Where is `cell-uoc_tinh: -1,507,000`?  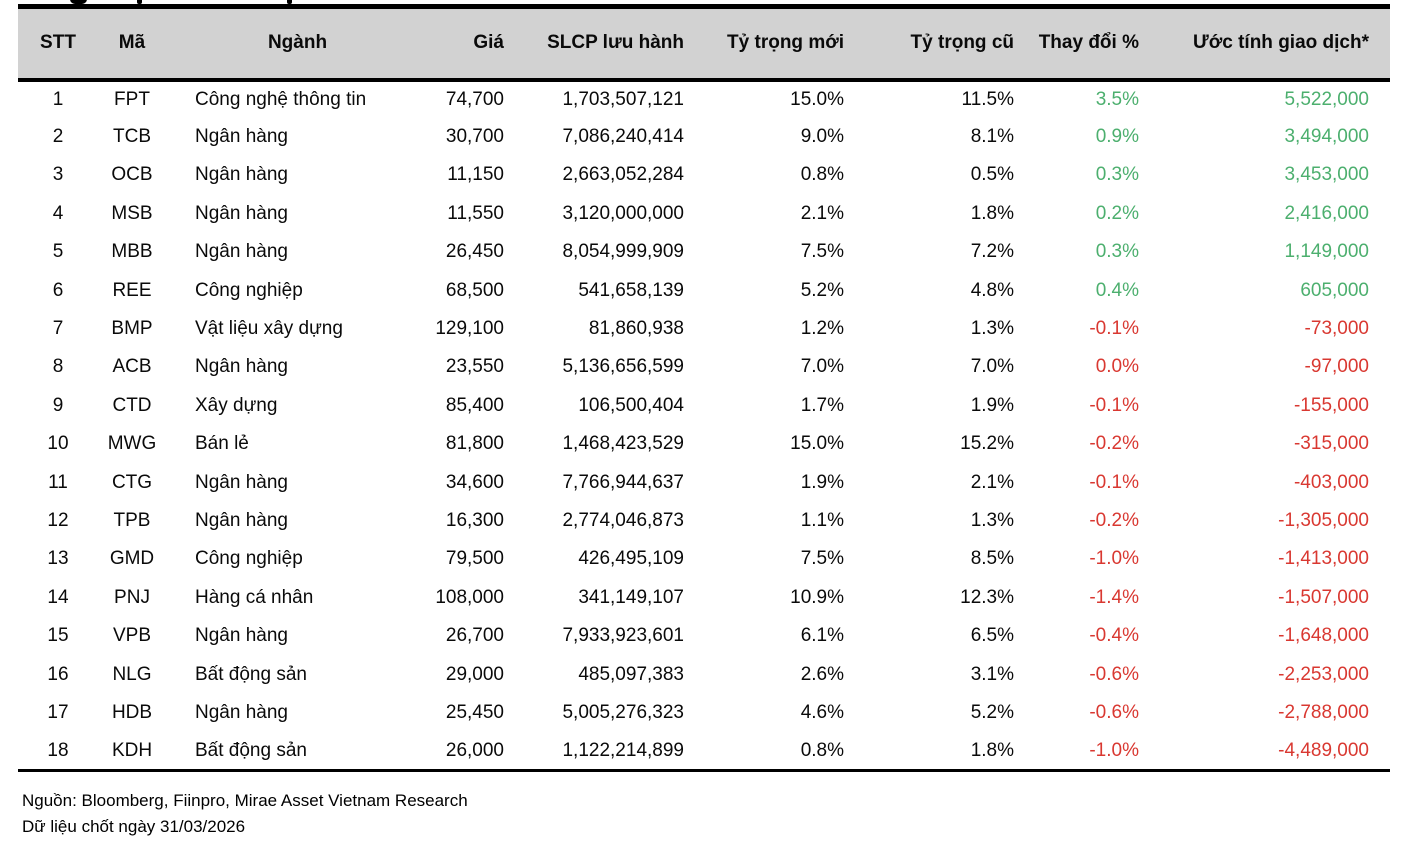 cell-uoc_tinh: -1,507,000 is located at coordinates (1323, 597).